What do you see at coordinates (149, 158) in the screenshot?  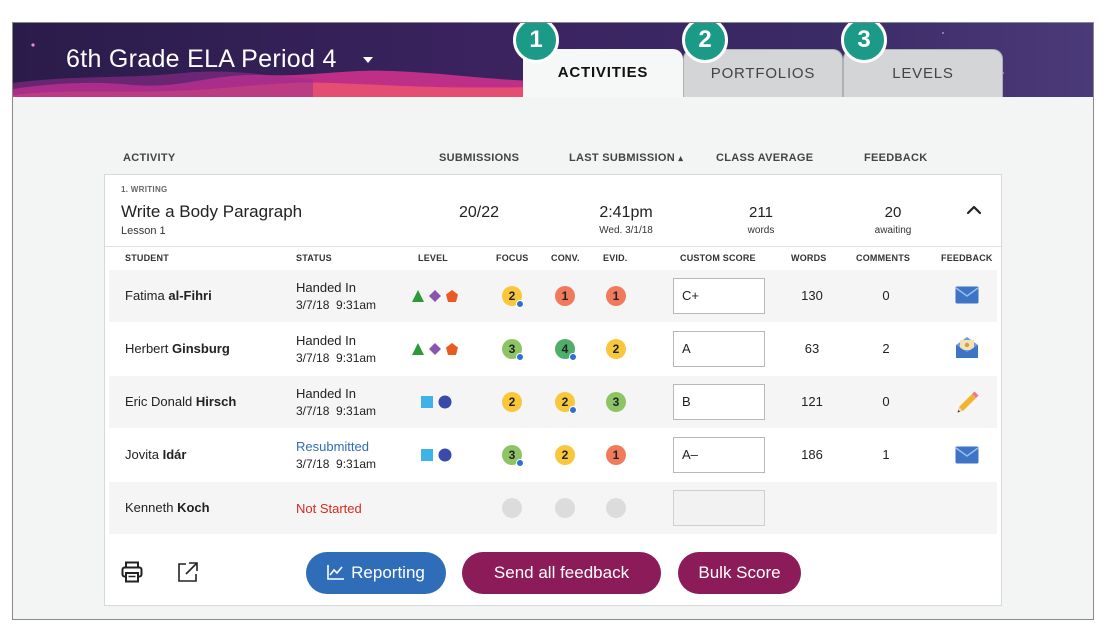 I see `column-header-activity: ACTIVITY` at bounding box center [149, 158].